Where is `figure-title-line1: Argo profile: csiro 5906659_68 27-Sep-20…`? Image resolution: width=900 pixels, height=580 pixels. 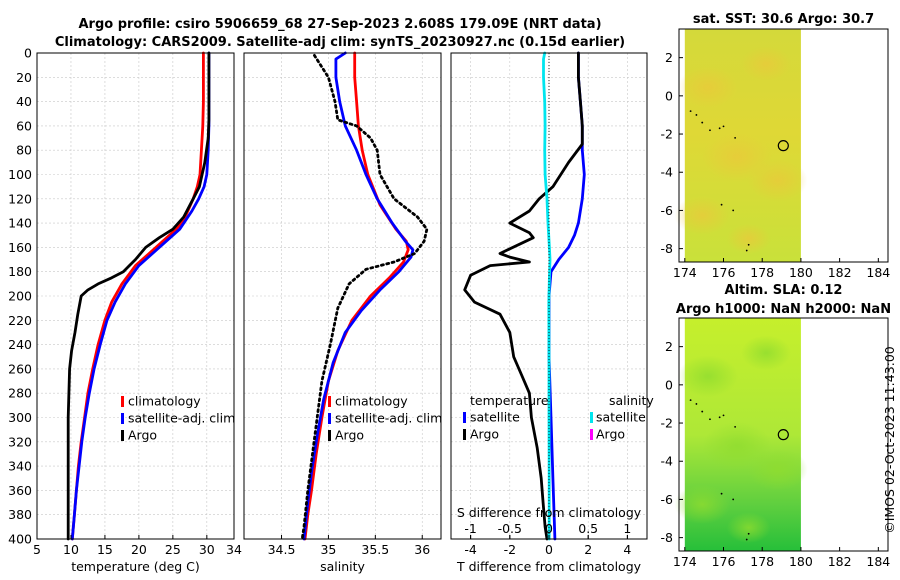 figure-title-line1: Argo profile: csiro 5906659_68 27-Sep-20… is located at coordinates (339, 24).